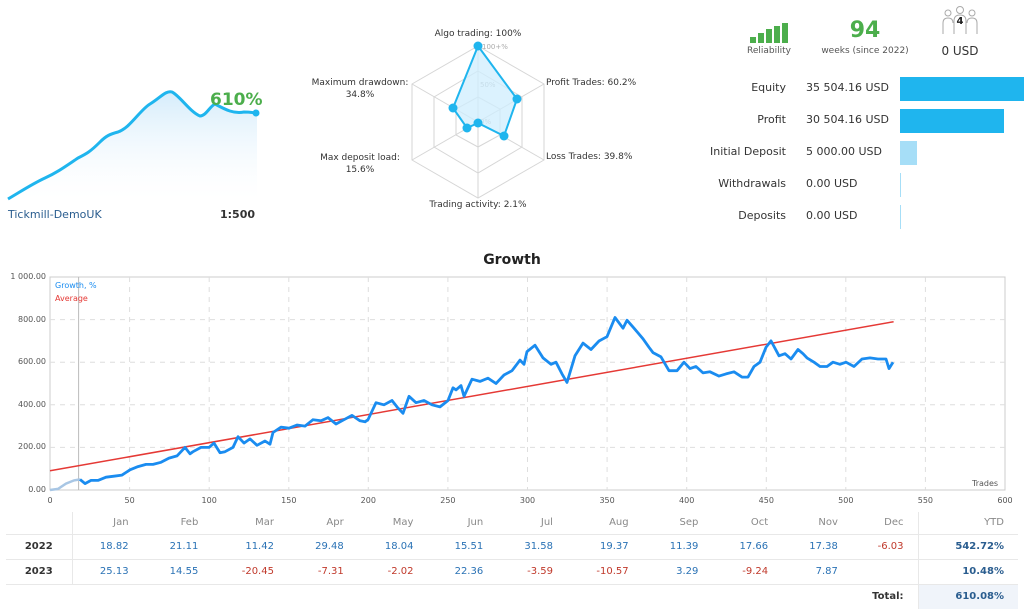  What do you see at coordinates (532, 546) in the screenshot?
I see `month-cell: 31.58` at bounding box center [532, 546].